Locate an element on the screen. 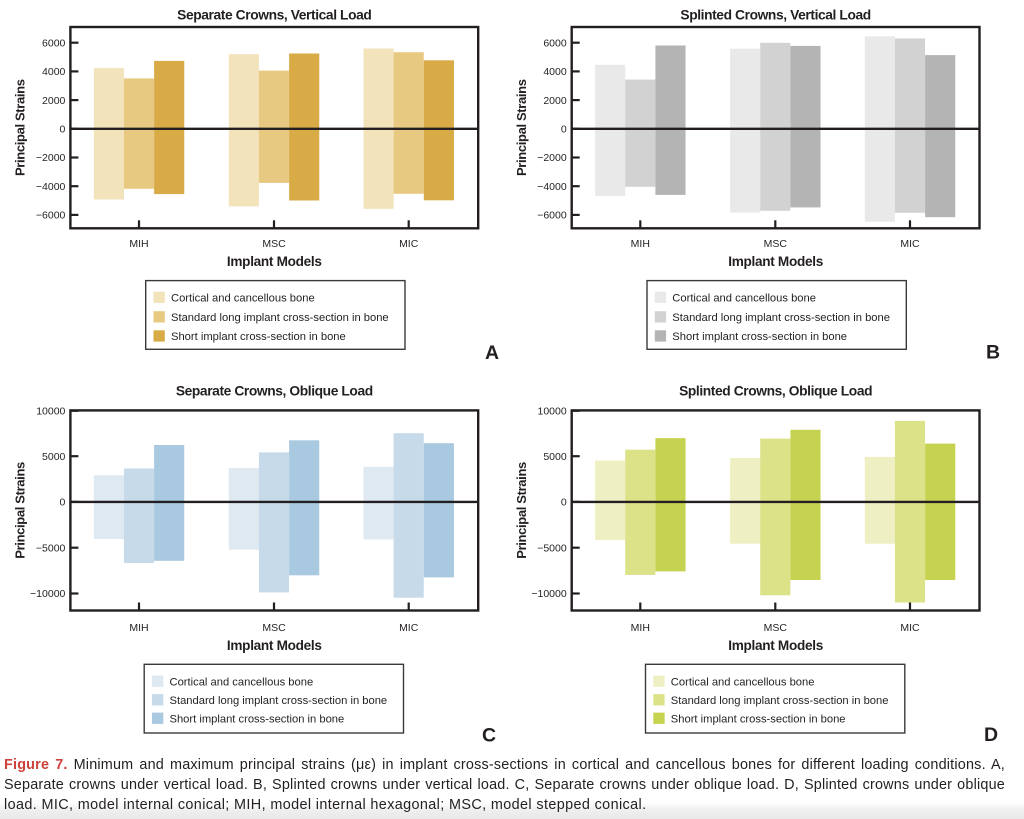  svg-text: D is located at coordinates (991, 735).